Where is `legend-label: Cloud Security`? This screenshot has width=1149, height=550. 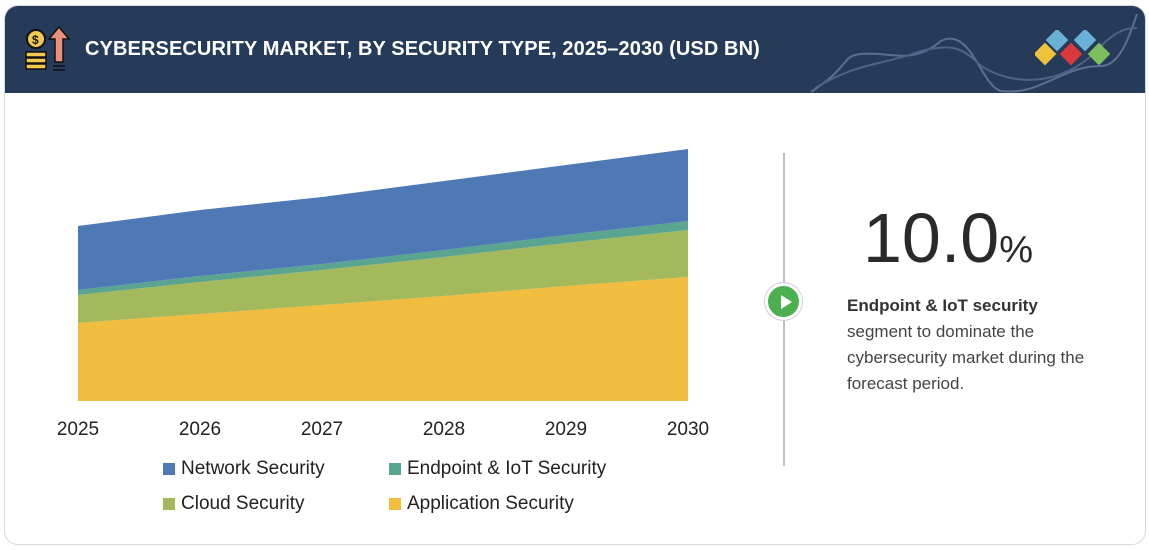
legend-label: Cloud Security is located at coordinates (243, 503).